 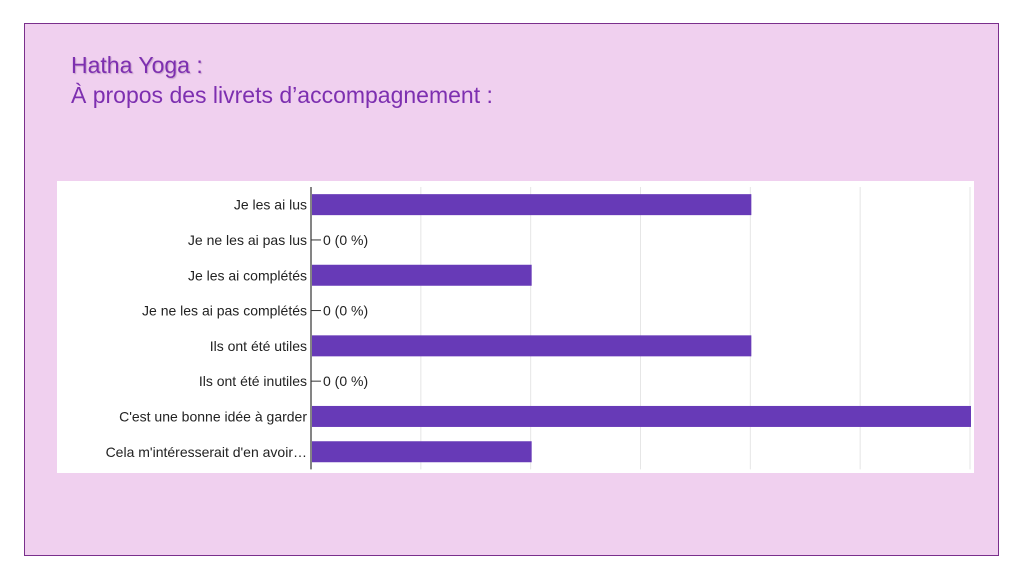 What do you see at coordinates (247, 275) in the screenshot?
I see `category-label: Je les ai complétés` at bounding box center [247, 275].